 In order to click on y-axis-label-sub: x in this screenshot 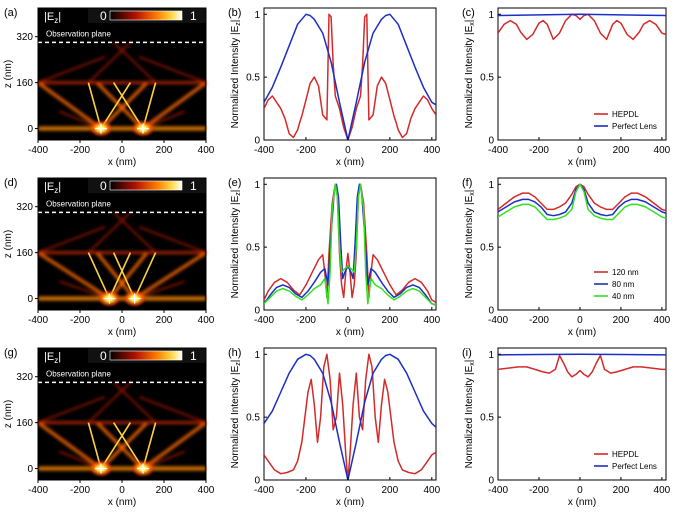, I will do `click(472, 24)`.